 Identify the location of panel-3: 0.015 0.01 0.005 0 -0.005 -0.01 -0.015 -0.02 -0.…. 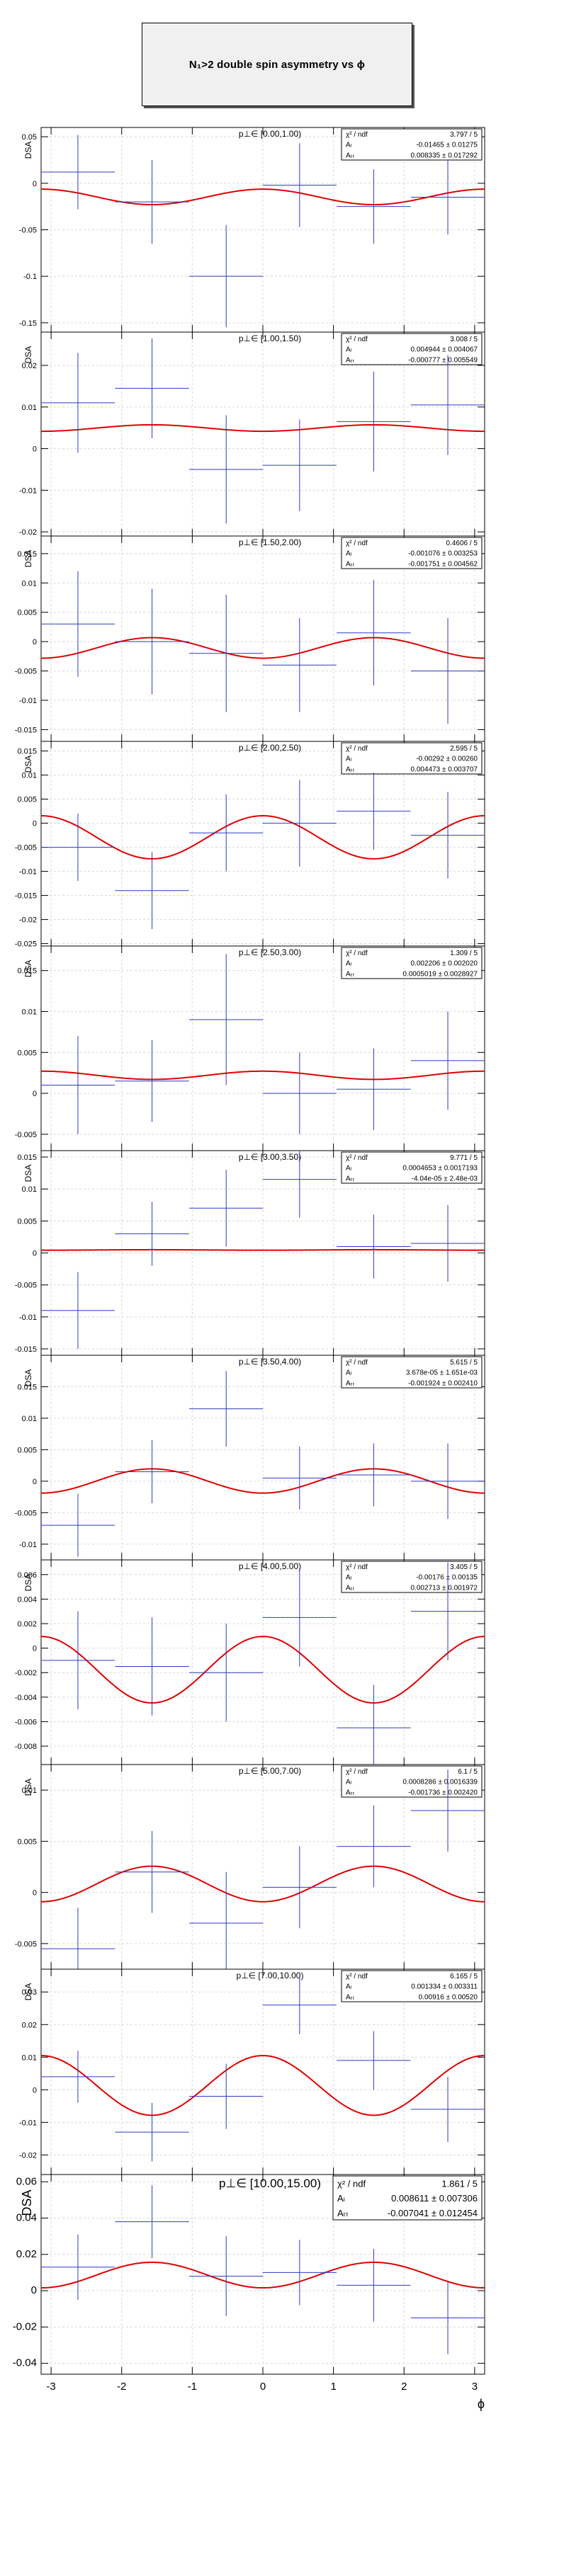
(250, 845).